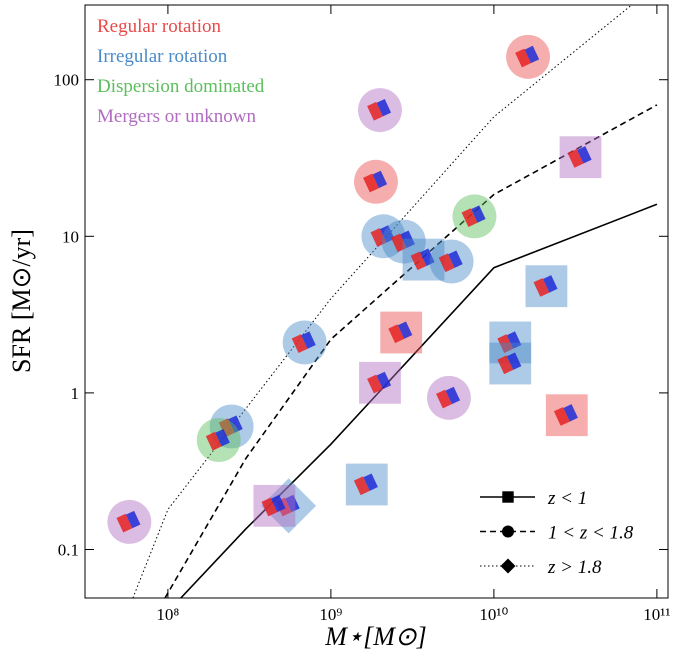 This screenshot has width=683, height=663. I want to click on legend-label: Mergers or unknown, so click(177, 116).